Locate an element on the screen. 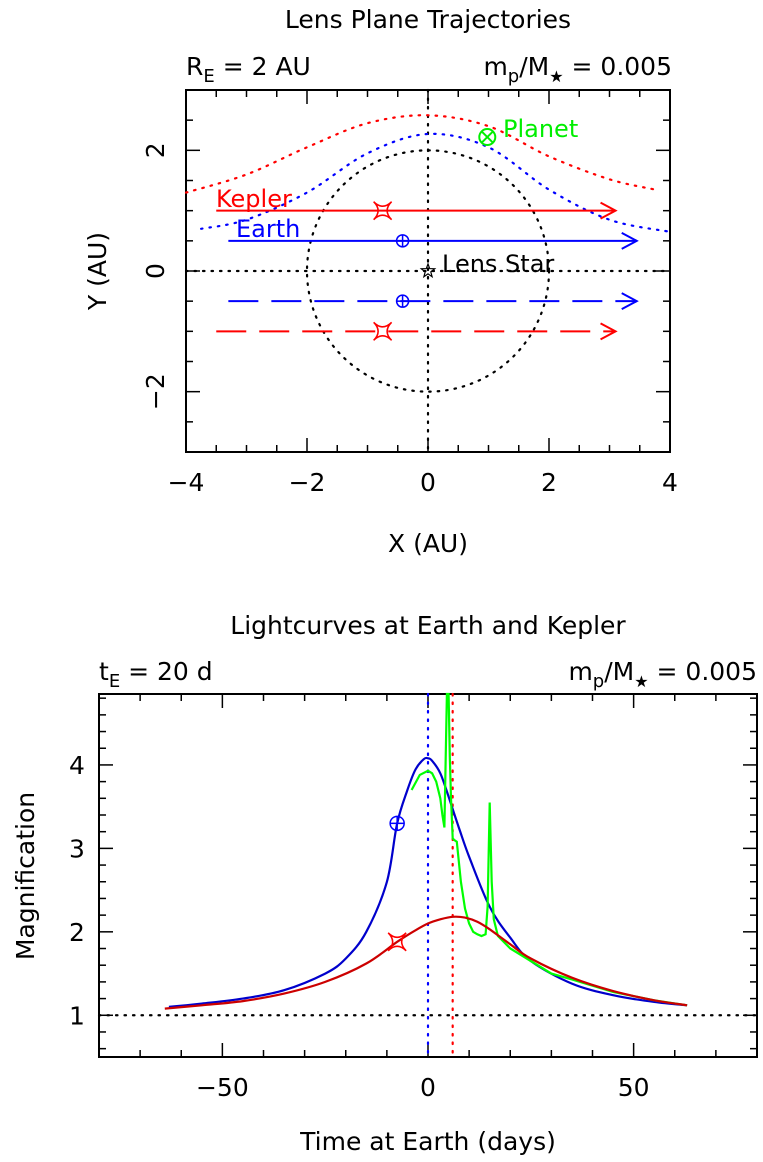 This screenshot has width=763, height=1162. top-subtitle-right-sub: p is located at coordinates (513, 76).